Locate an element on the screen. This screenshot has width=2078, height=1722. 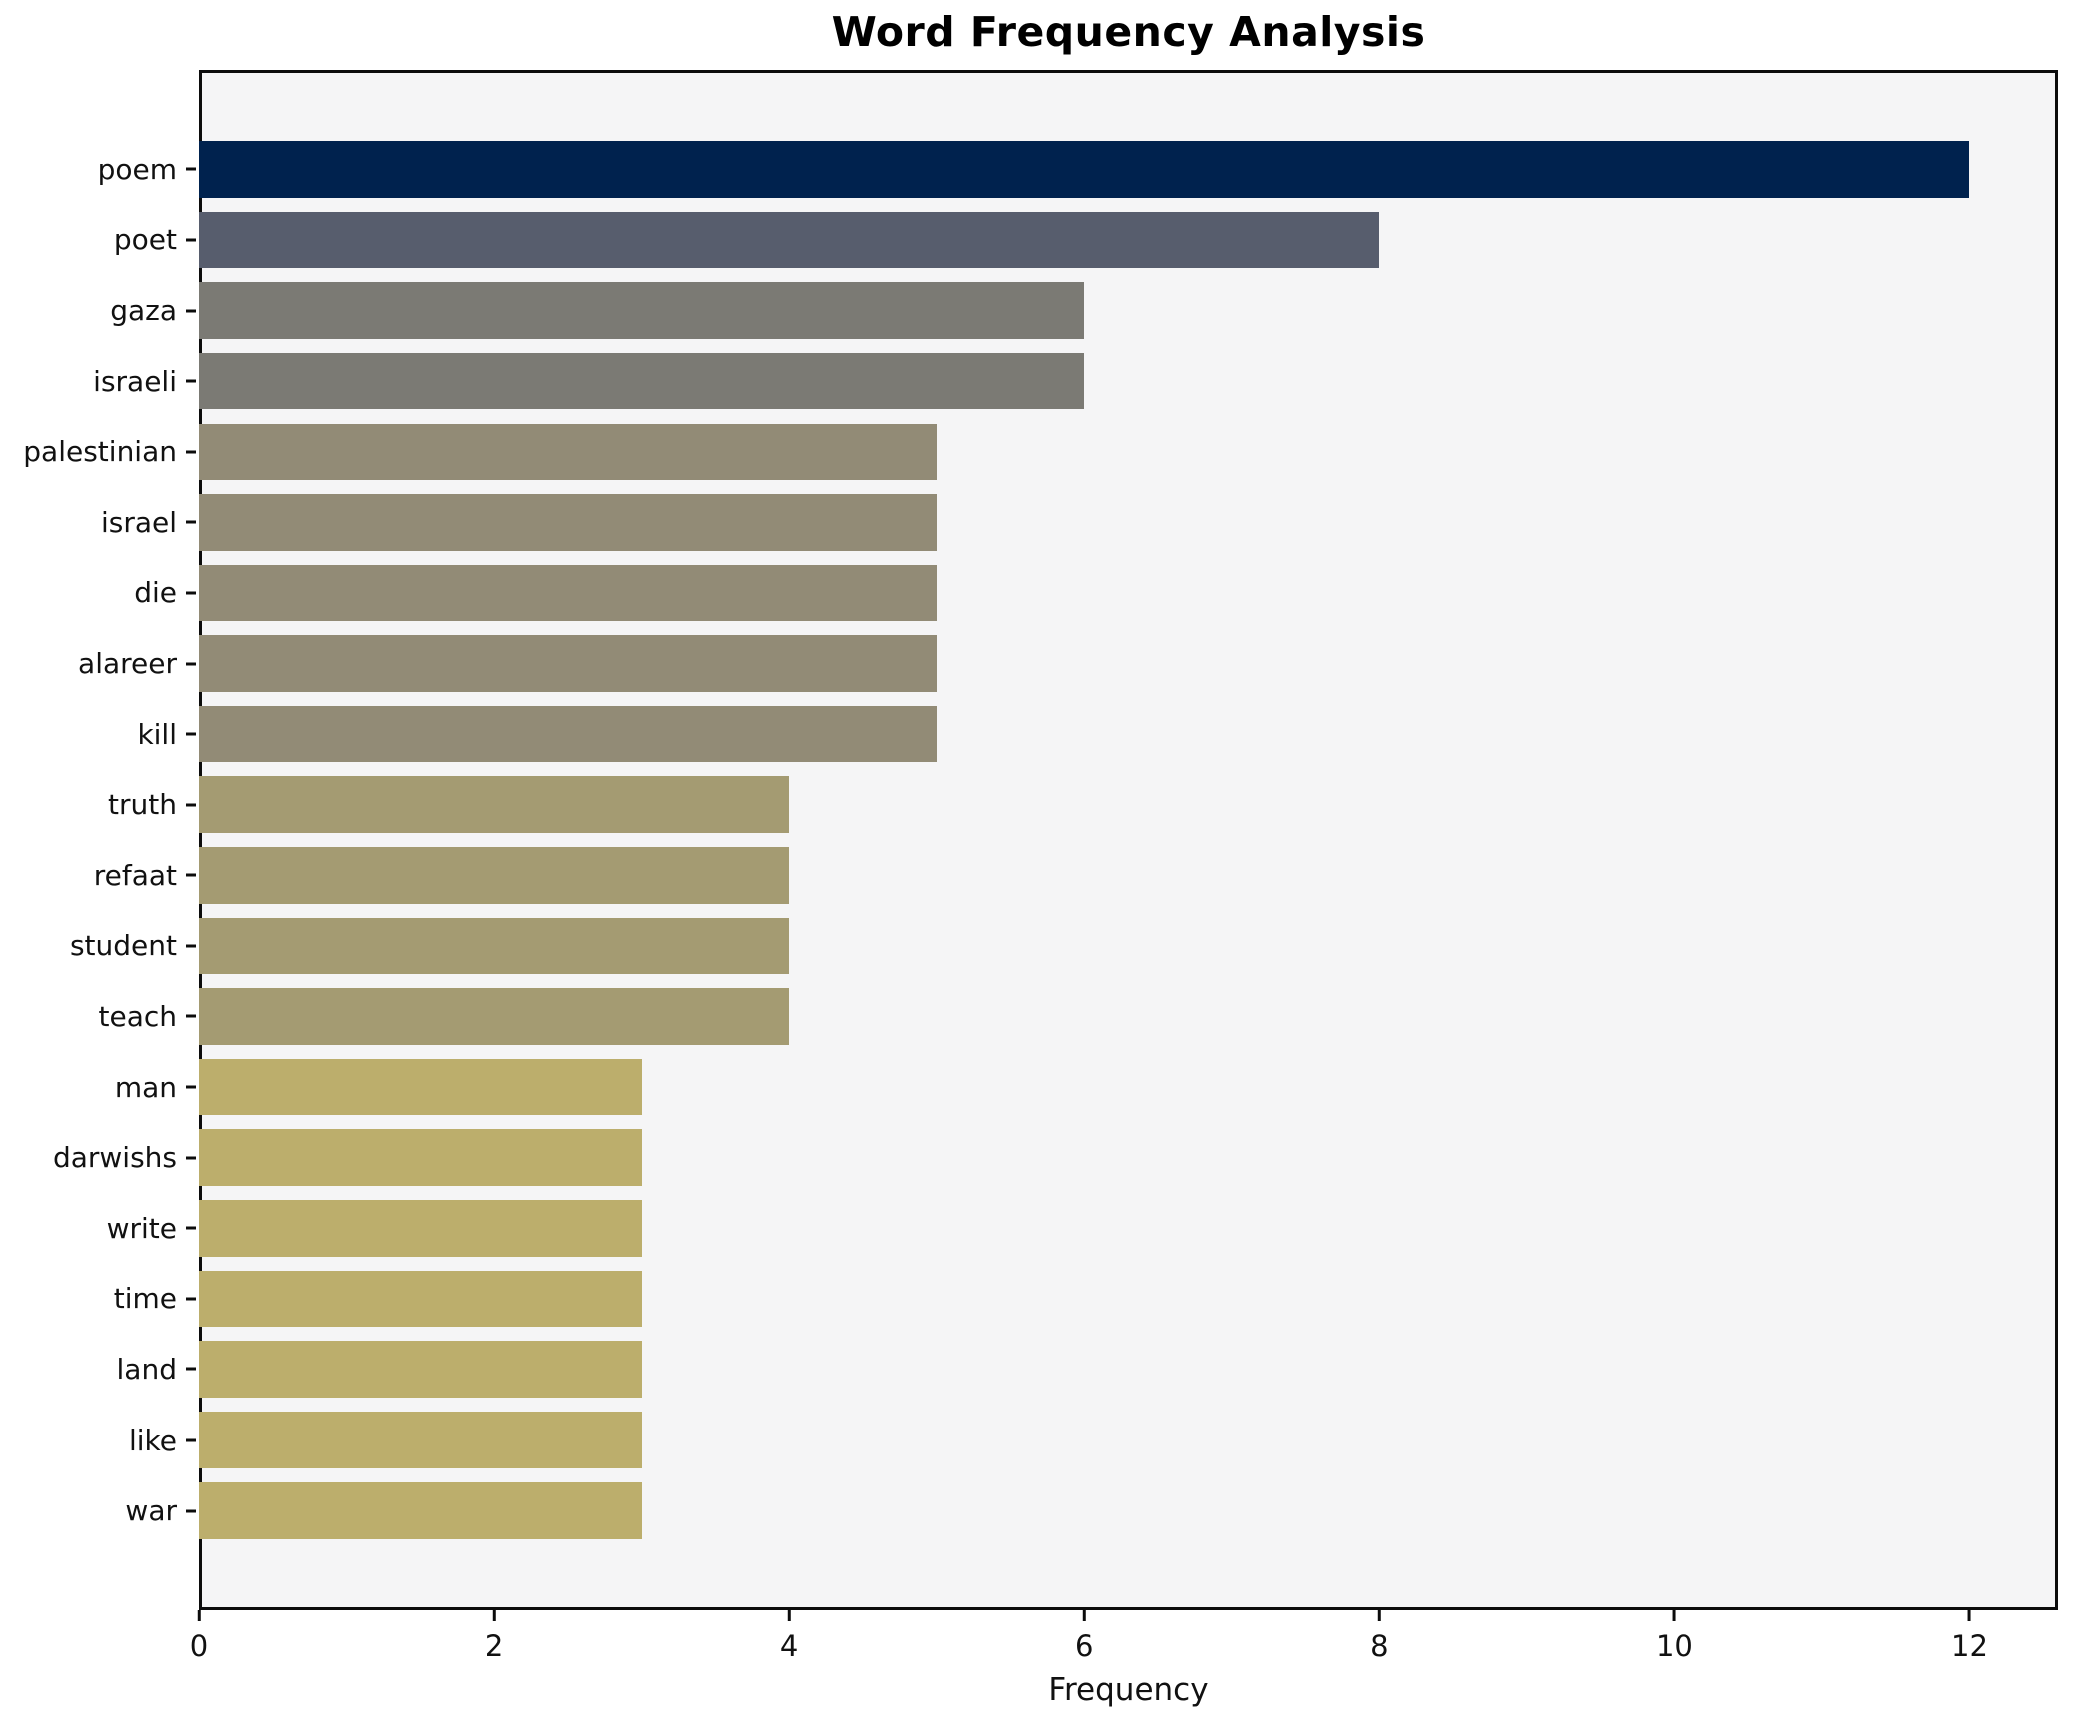
bar-row: alareer is located at coordinates (1029, 663).